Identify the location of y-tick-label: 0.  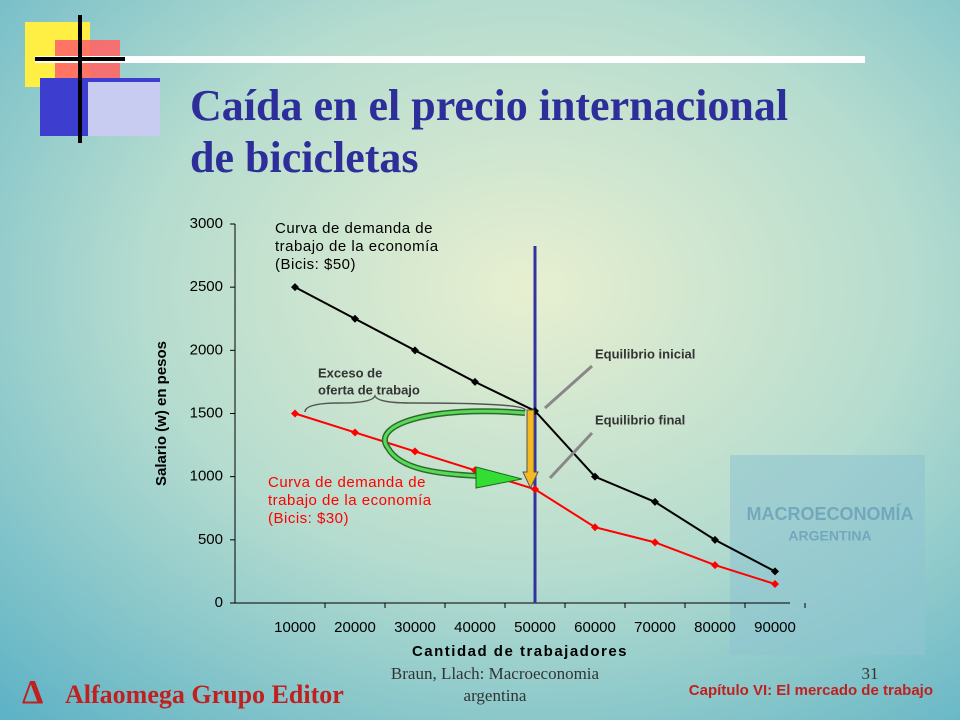
(219, 602).